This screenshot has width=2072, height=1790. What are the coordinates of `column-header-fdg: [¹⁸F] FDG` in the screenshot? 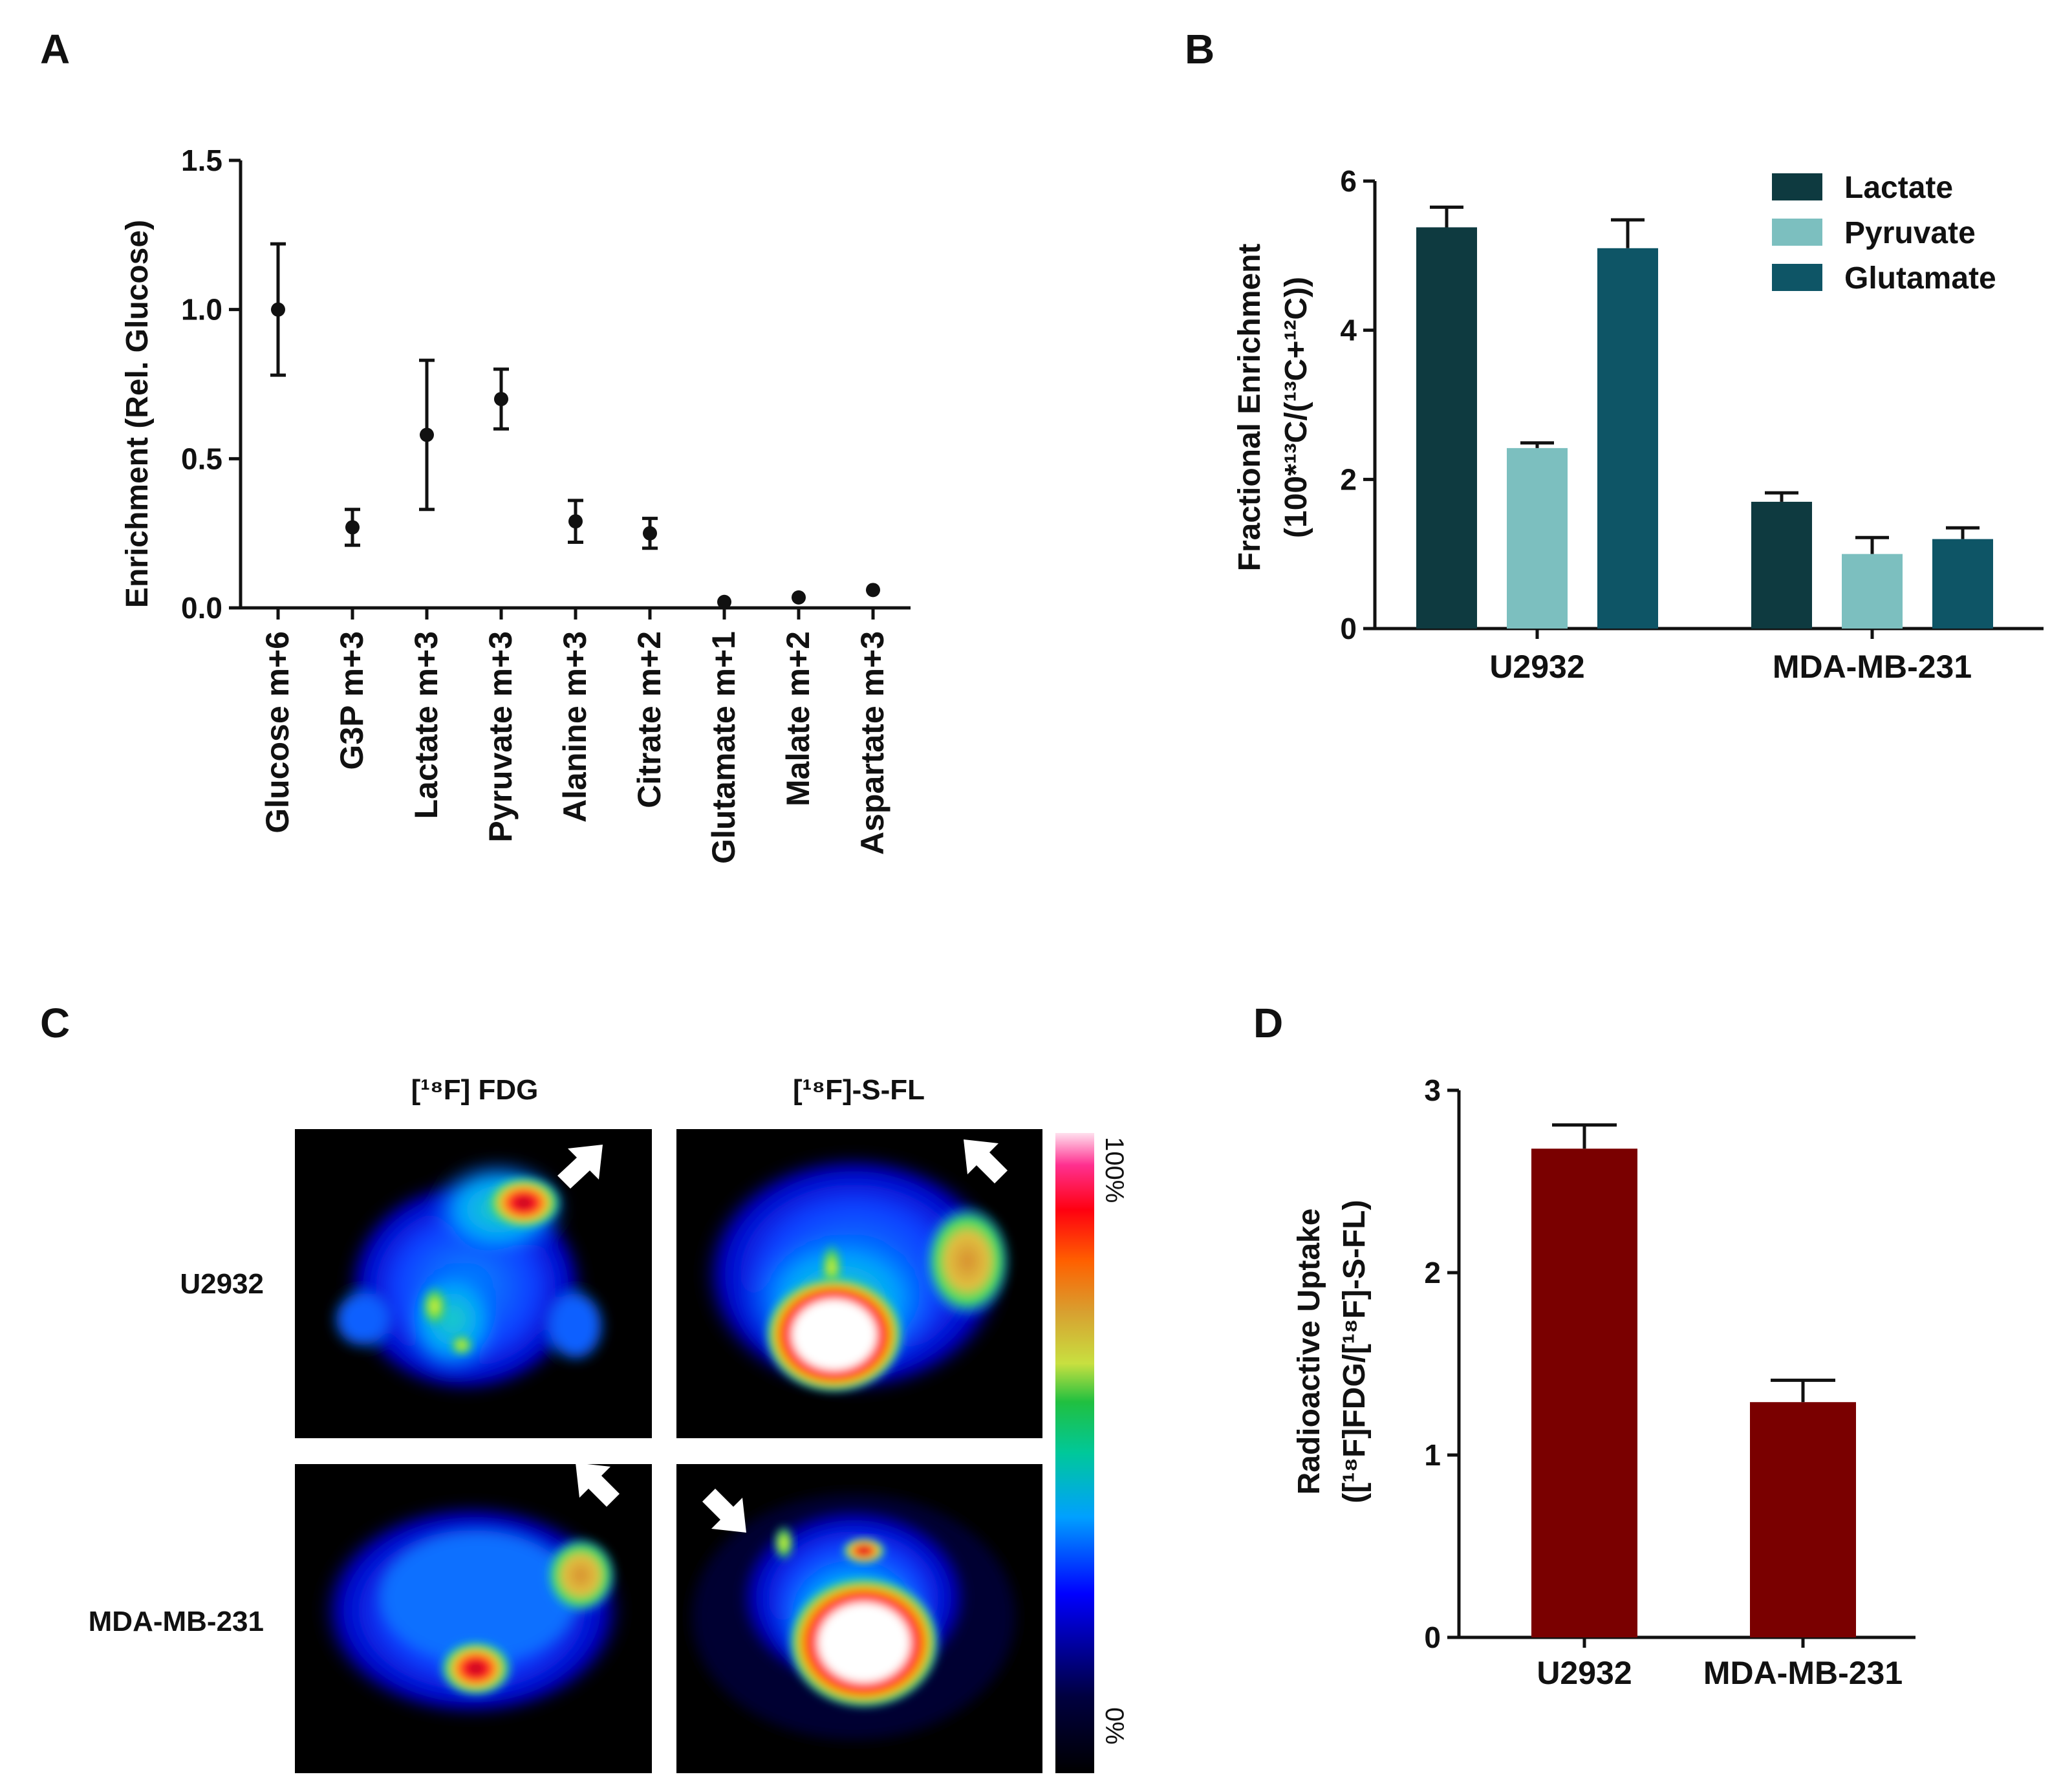 It's located at (475, 1090).